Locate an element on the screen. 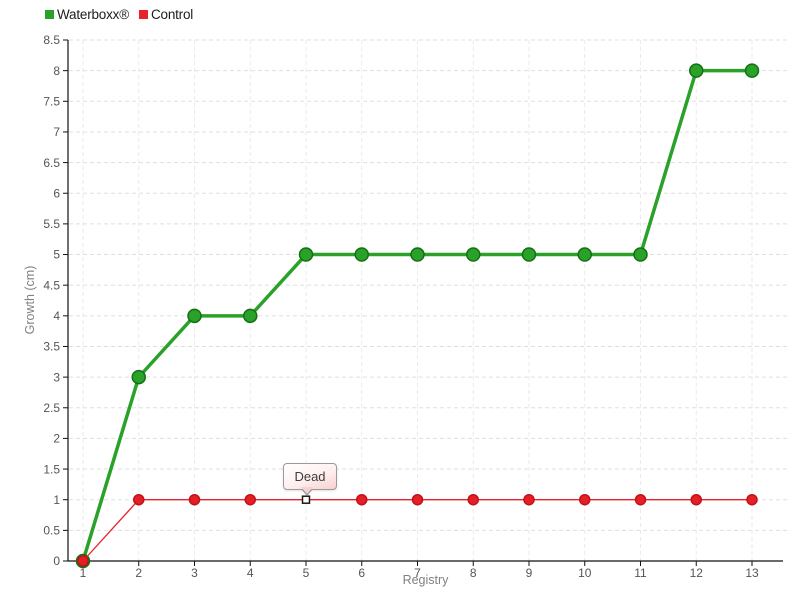 The height and width of the screenshot is (600, 800). data-point-waterboxx--7 is located at coordinates (417, 254).